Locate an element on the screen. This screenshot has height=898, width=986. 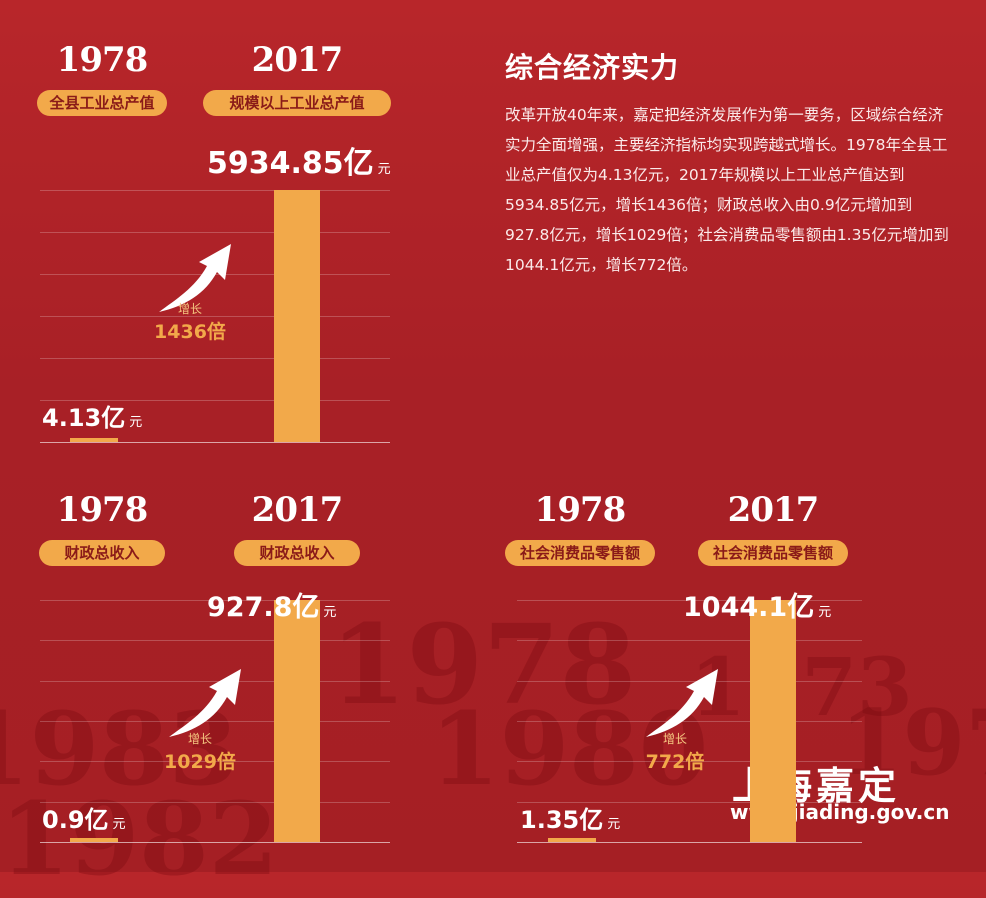
growth-value: 1029倍 is located at coordinates (200, 762).